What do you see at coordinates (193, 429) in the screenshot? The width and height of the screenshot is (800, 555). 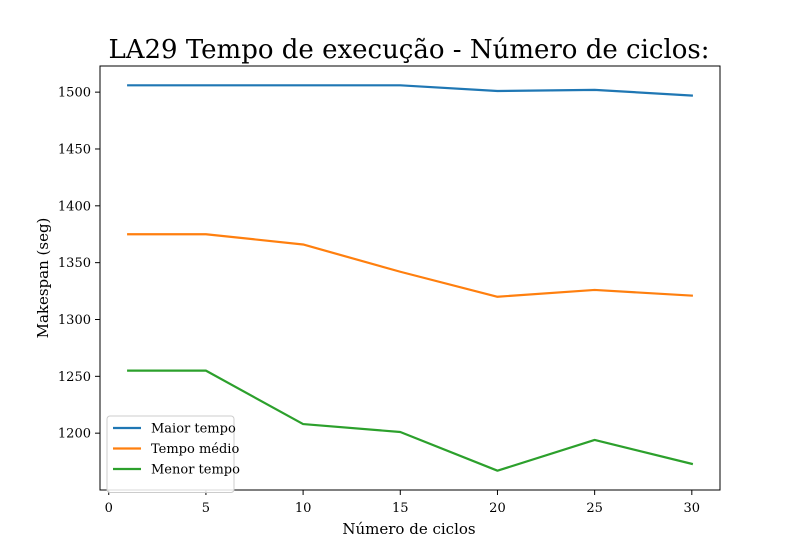 I see `legend-label: Maior tempo` at bounding box center [193, 429].